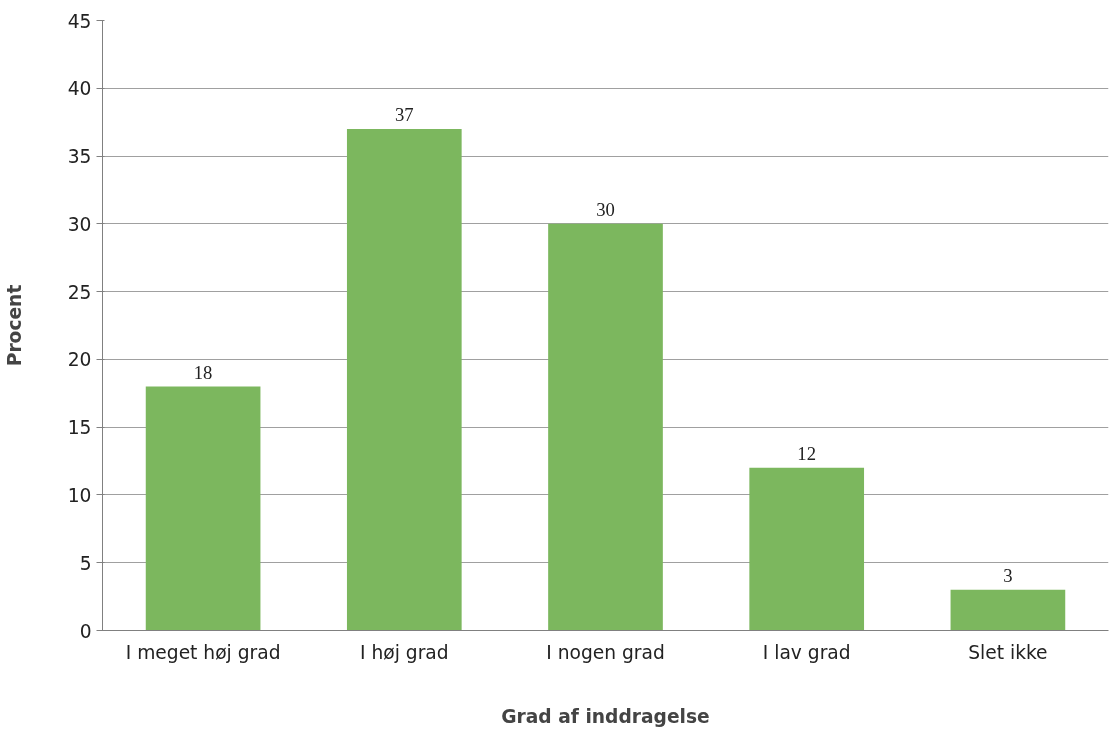 This screenshot has height=729, width=1112. I want to click on data-label: 12, so click(807, 453).